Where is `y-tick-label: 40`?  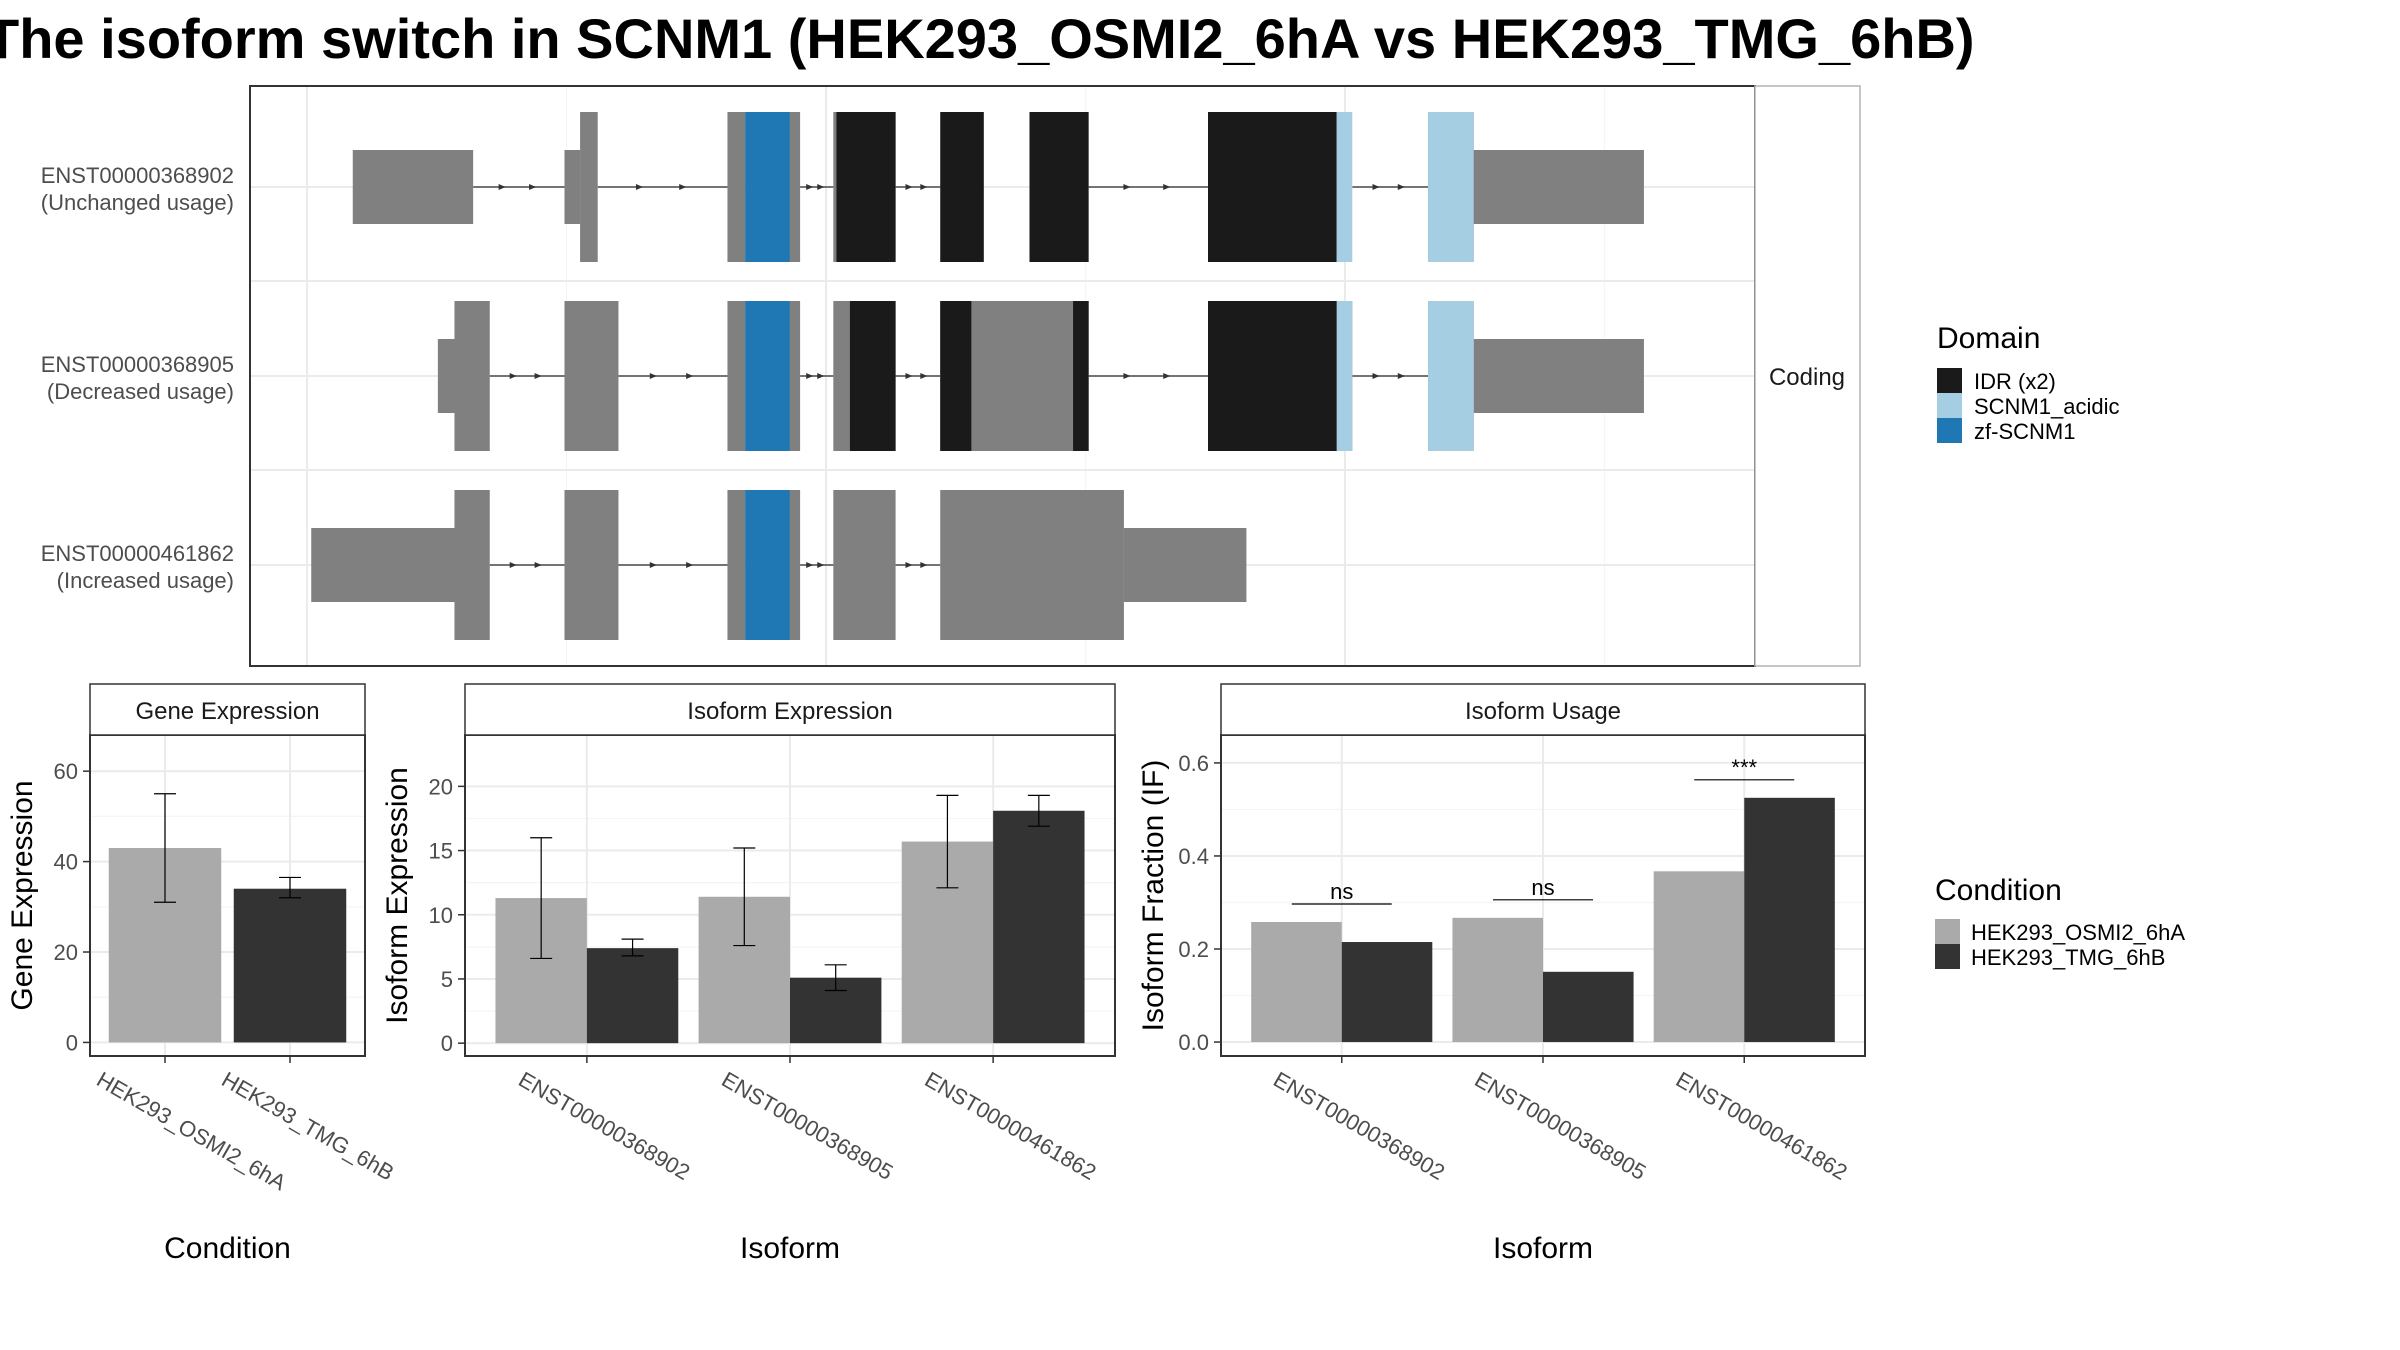
y-tick-label: 40 is located at coordinates (66, 862).